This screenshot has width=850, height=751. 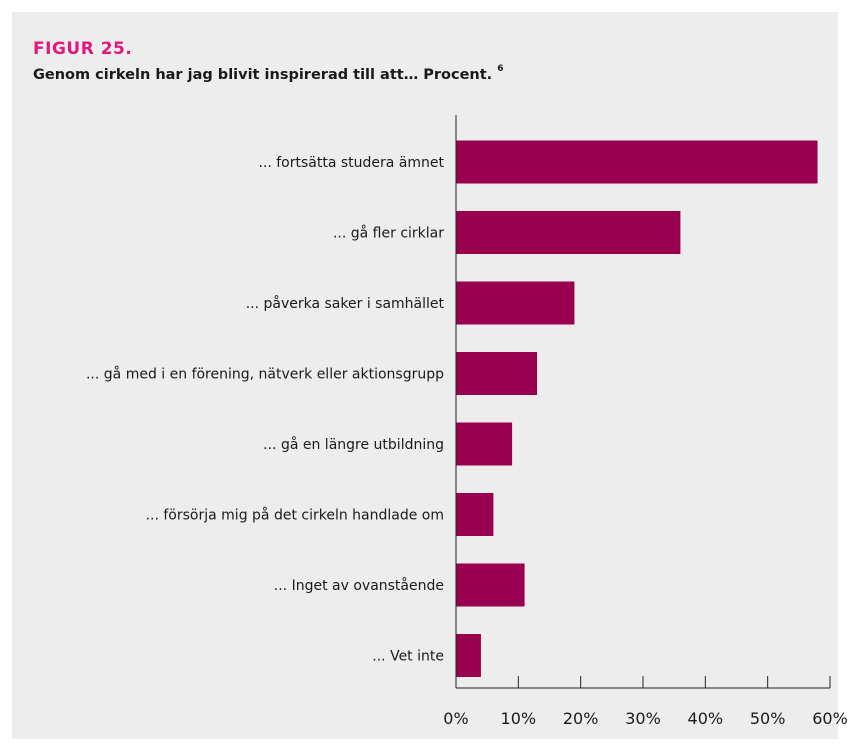 What do you see at coordinates (581, 718) in the screenshot?
I see `x-tick-label: 20%` at bounding box center [581, 718].